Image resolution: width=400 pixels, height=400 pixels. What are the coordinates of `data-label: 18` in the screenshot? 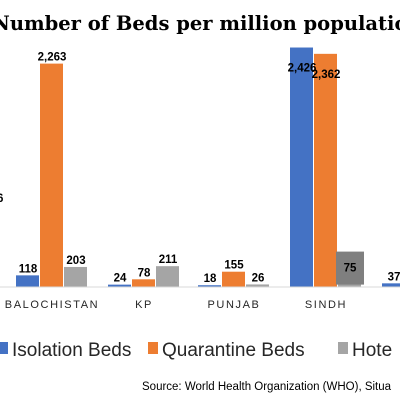 It's located at (210, 279).